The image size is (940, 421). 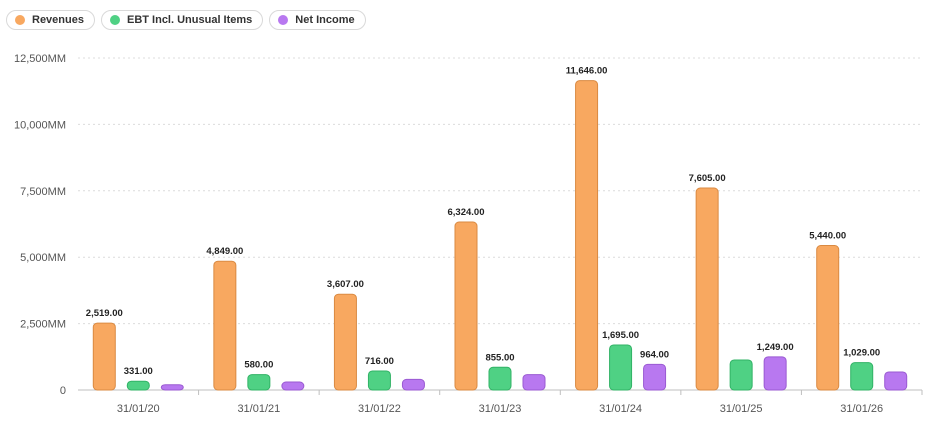 I want to click on y-tick-label: 10,000MM, so click(x=40, y=125).